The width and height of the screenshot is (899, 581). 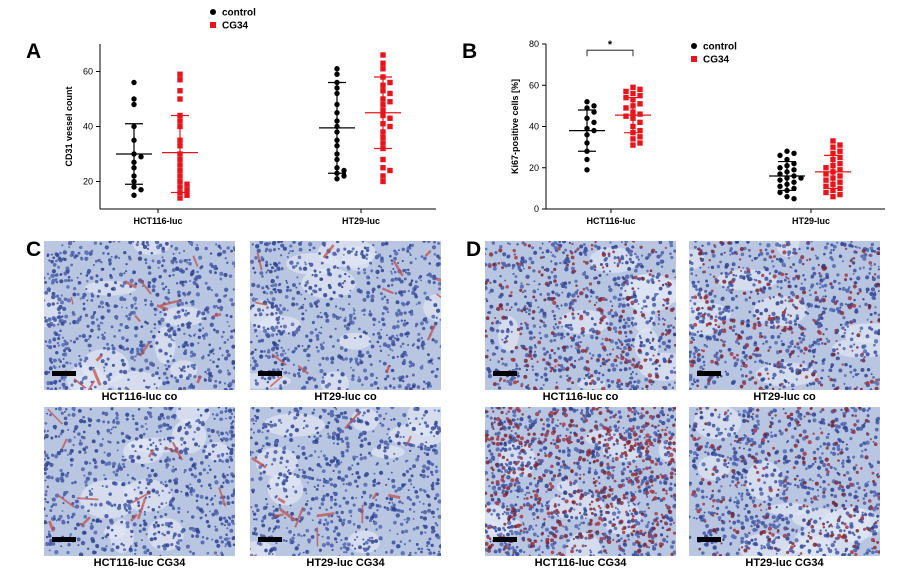 What do you see at coordinates (165, 345) in the screenshot?
I see `stroma-patch` at bounding box center [165, 345].